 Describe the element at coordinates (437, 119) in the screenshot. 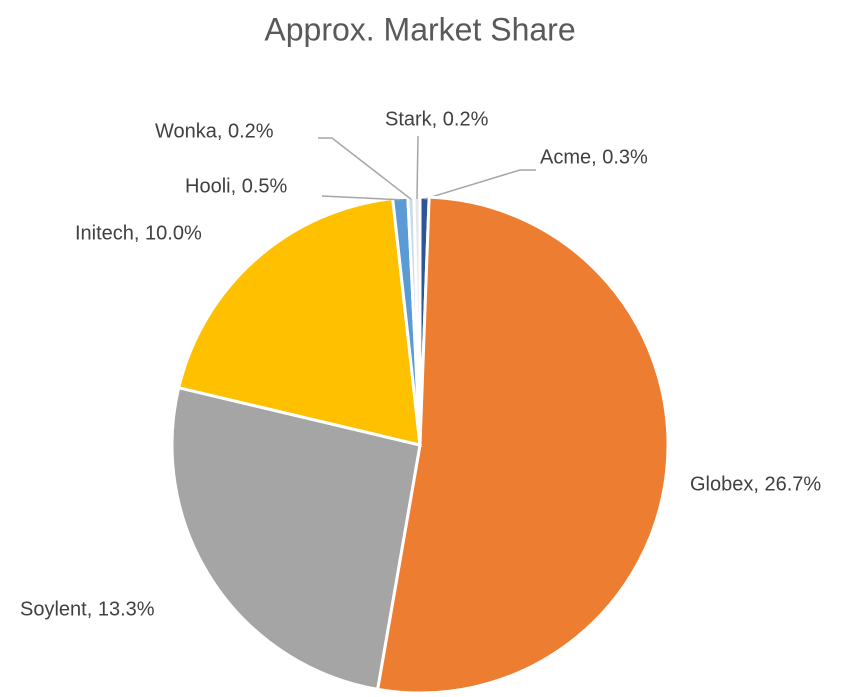

I see `data-label: Stark, 0.2%` at that location.